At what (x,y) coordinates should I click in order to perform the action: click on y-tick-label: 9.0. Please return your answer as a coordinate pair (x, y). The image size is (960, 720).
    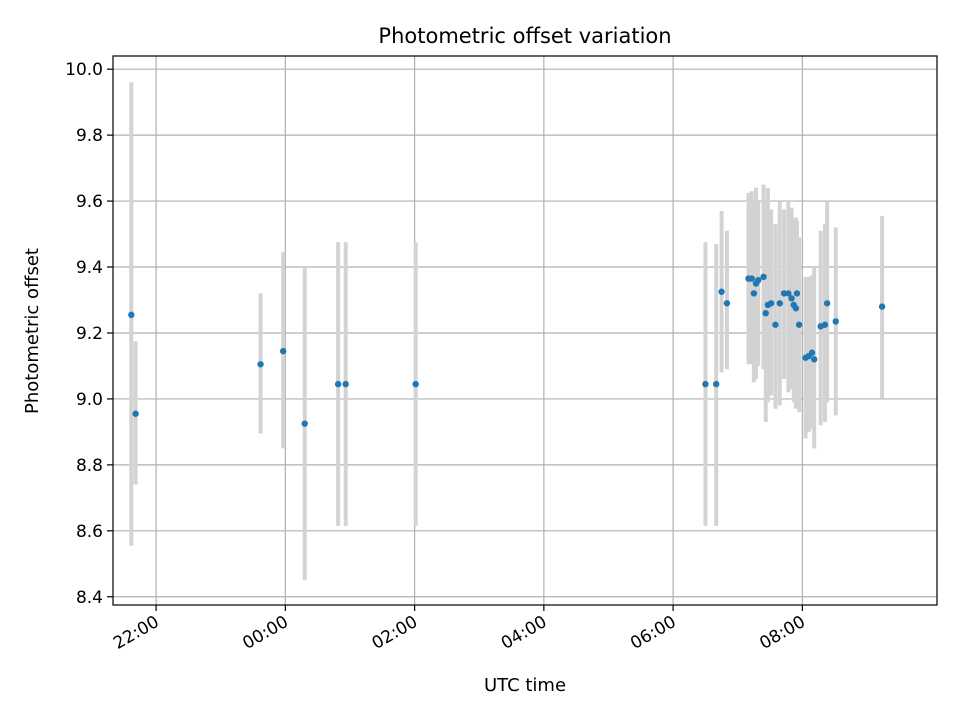
    Looking at the image, I should click on (89, 400).